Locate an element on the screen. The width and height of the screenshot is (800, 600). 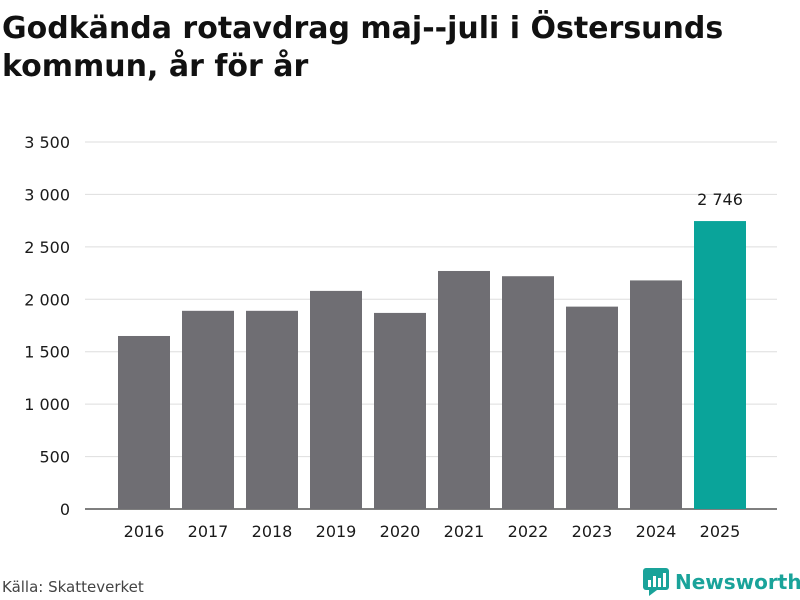
source-note: Källa: Skatteverket is located at coordinates (73, 587).